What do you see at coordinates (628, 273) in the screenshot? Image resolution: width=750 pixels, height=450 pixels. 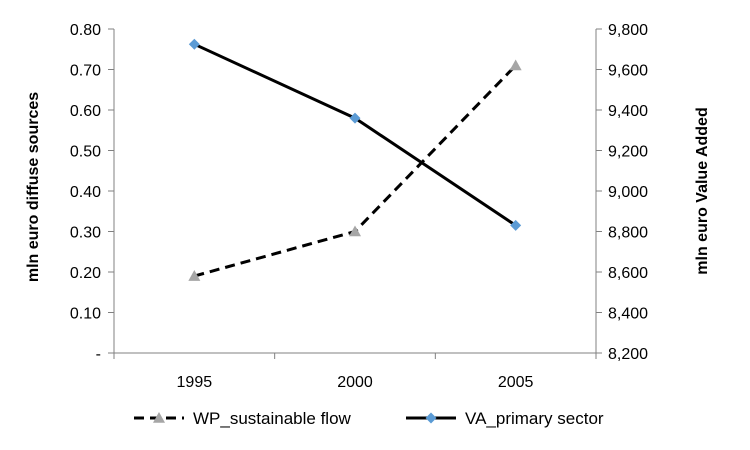 I see `right-axis-tick-label: 8,600` at bounding box center [628, 273].